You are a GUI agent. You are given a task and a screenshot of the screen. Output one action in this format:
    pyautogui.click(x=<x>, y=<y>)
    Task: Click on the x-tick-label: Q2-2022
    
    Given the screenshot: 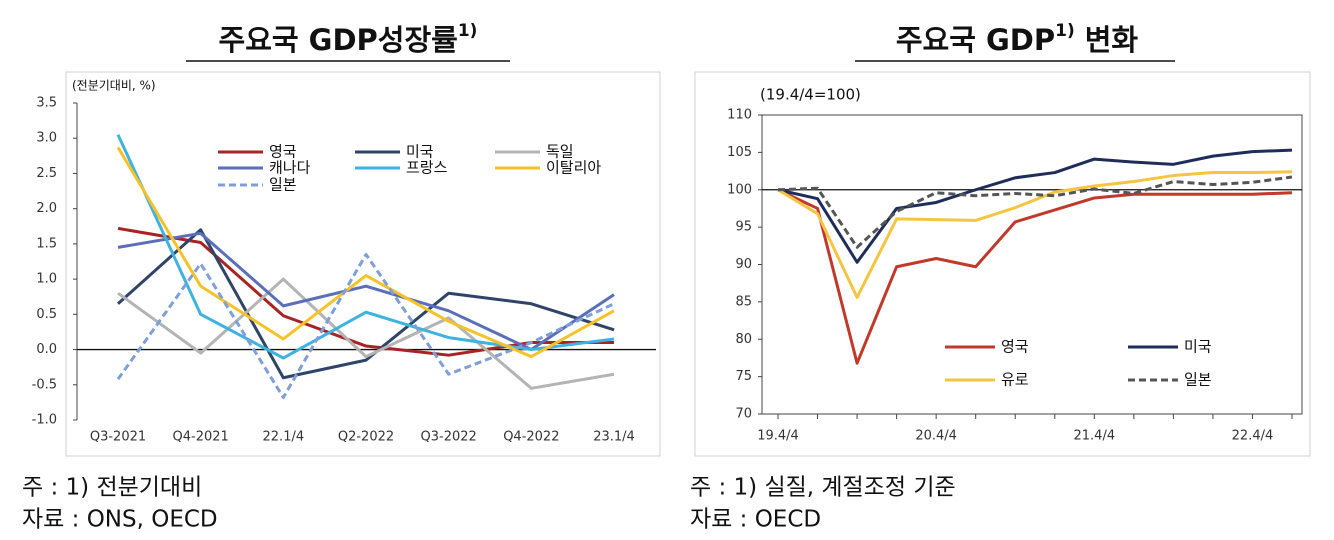 What is the action you would take?
    pyautogui.click(x=366, y=437)
    